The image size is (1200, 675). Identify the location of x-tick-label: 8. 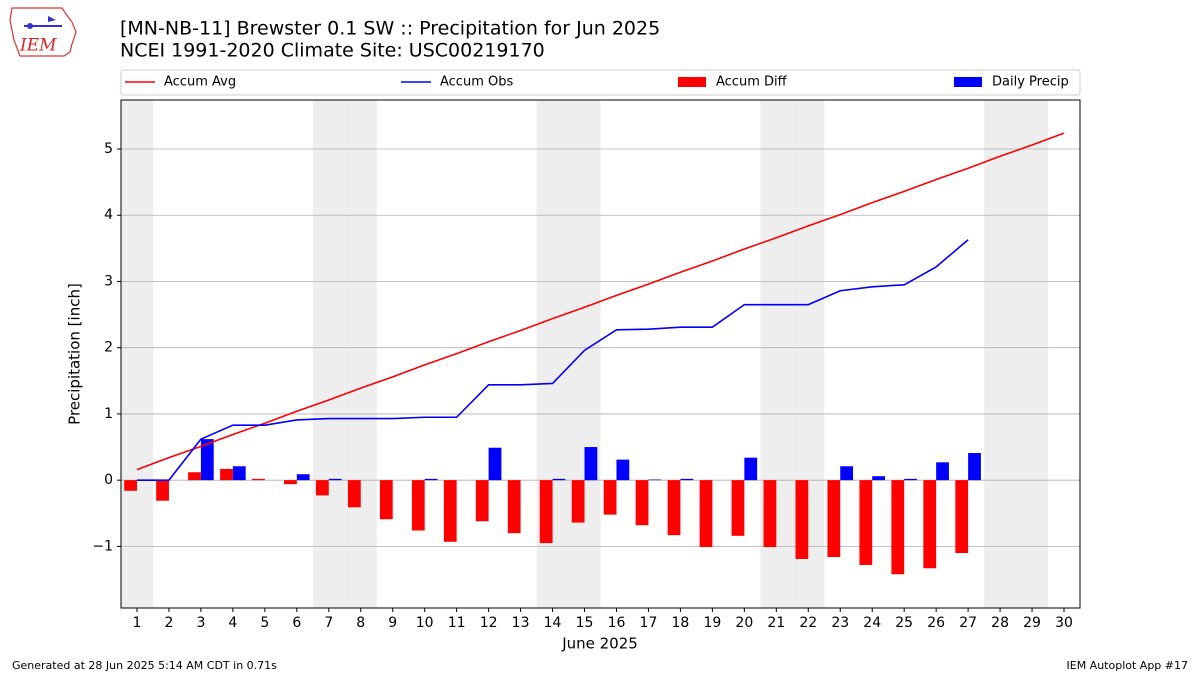
(360, 623).